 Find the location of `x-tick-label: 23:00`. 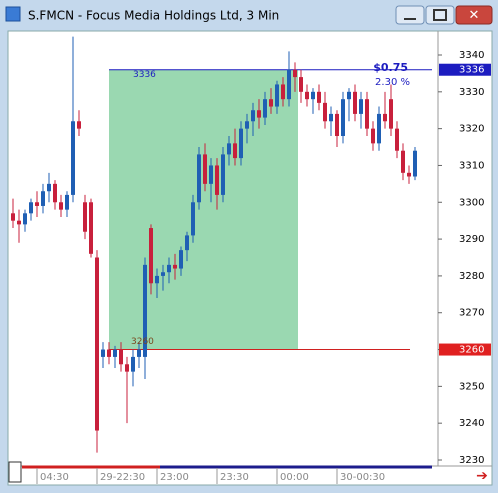

x-tick-label: 23:00 is located at coordinates (174, 477).